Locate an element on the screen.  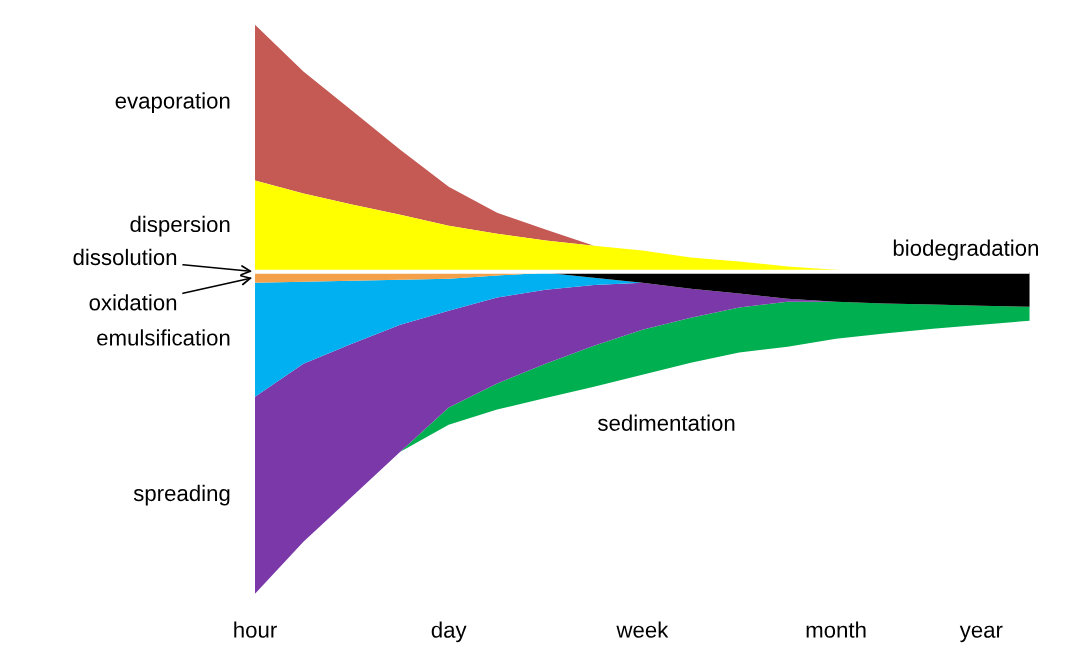
series-label: biodegradation is located at coordinates (965, 250).